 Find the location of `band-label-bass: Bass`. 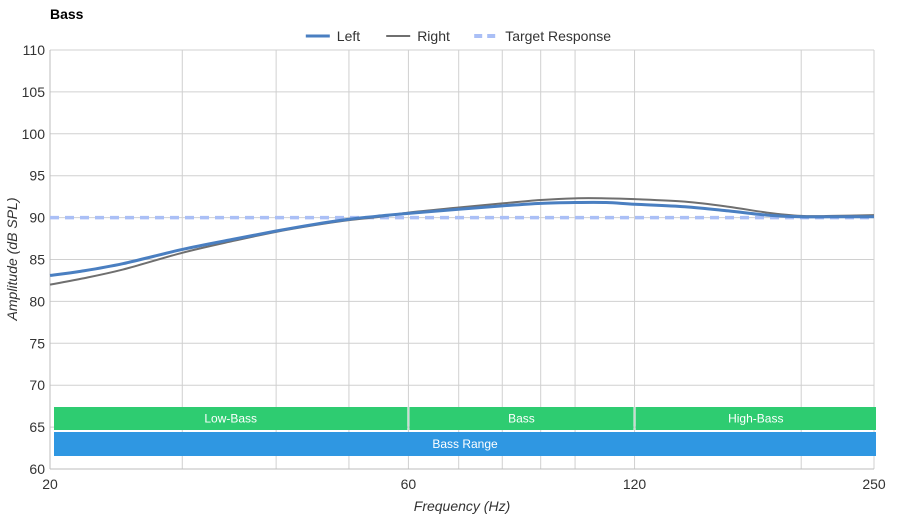

band-label-bass: Bass is located at coordinates (521, 419).